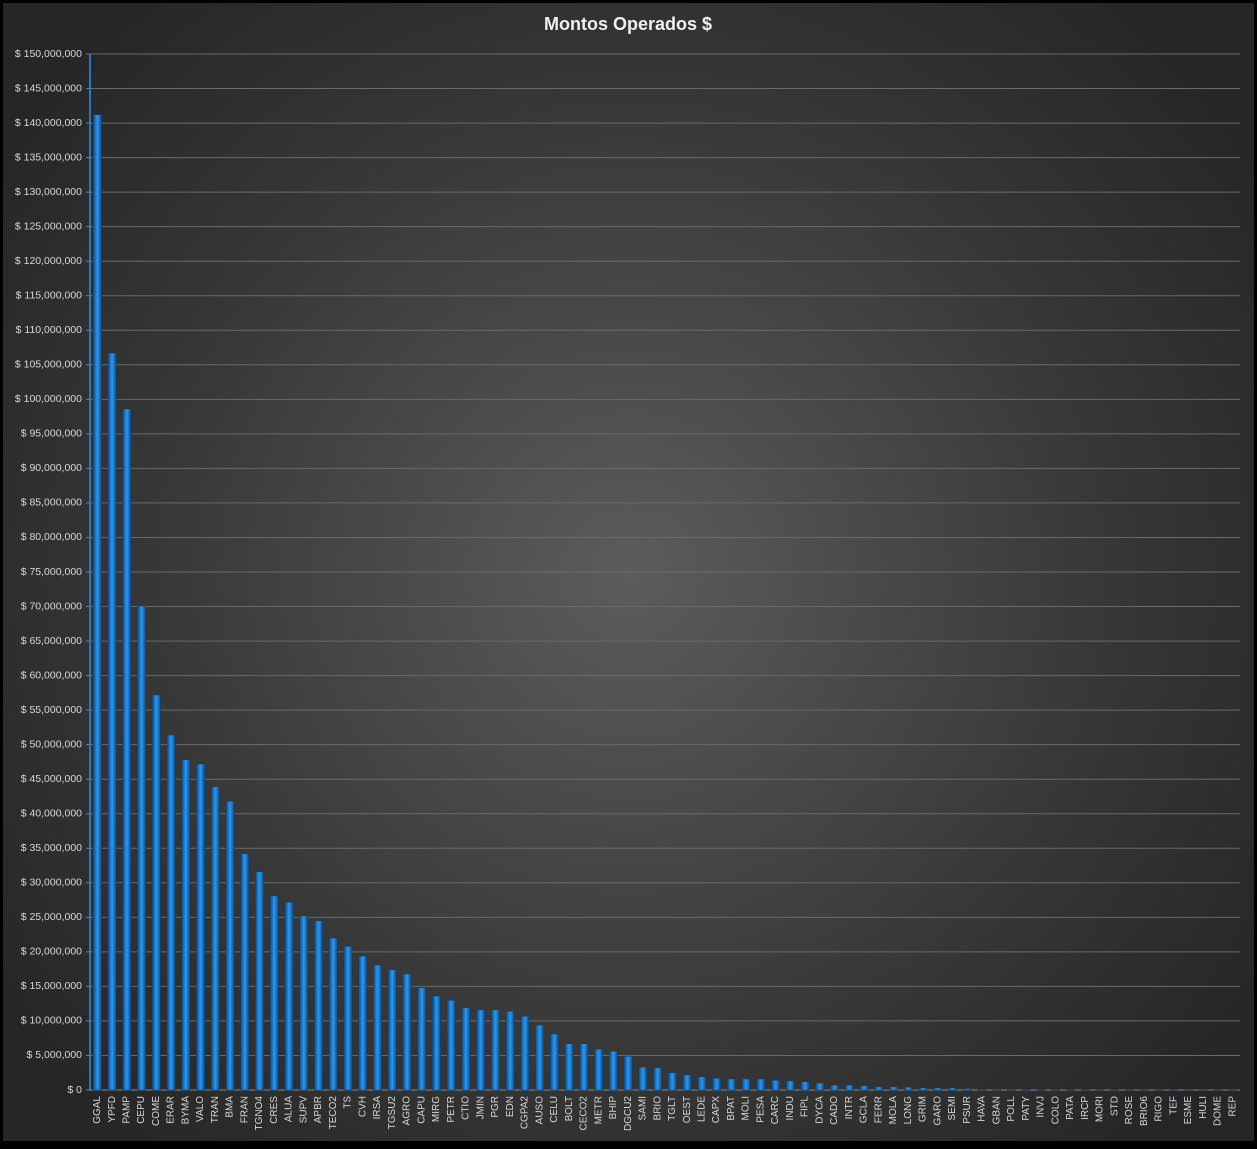  What do you see at coordinates (48, 261) in the screenshot?
I see `y-tick-label: $ 120,000,000` at bounding box center [48, 261].